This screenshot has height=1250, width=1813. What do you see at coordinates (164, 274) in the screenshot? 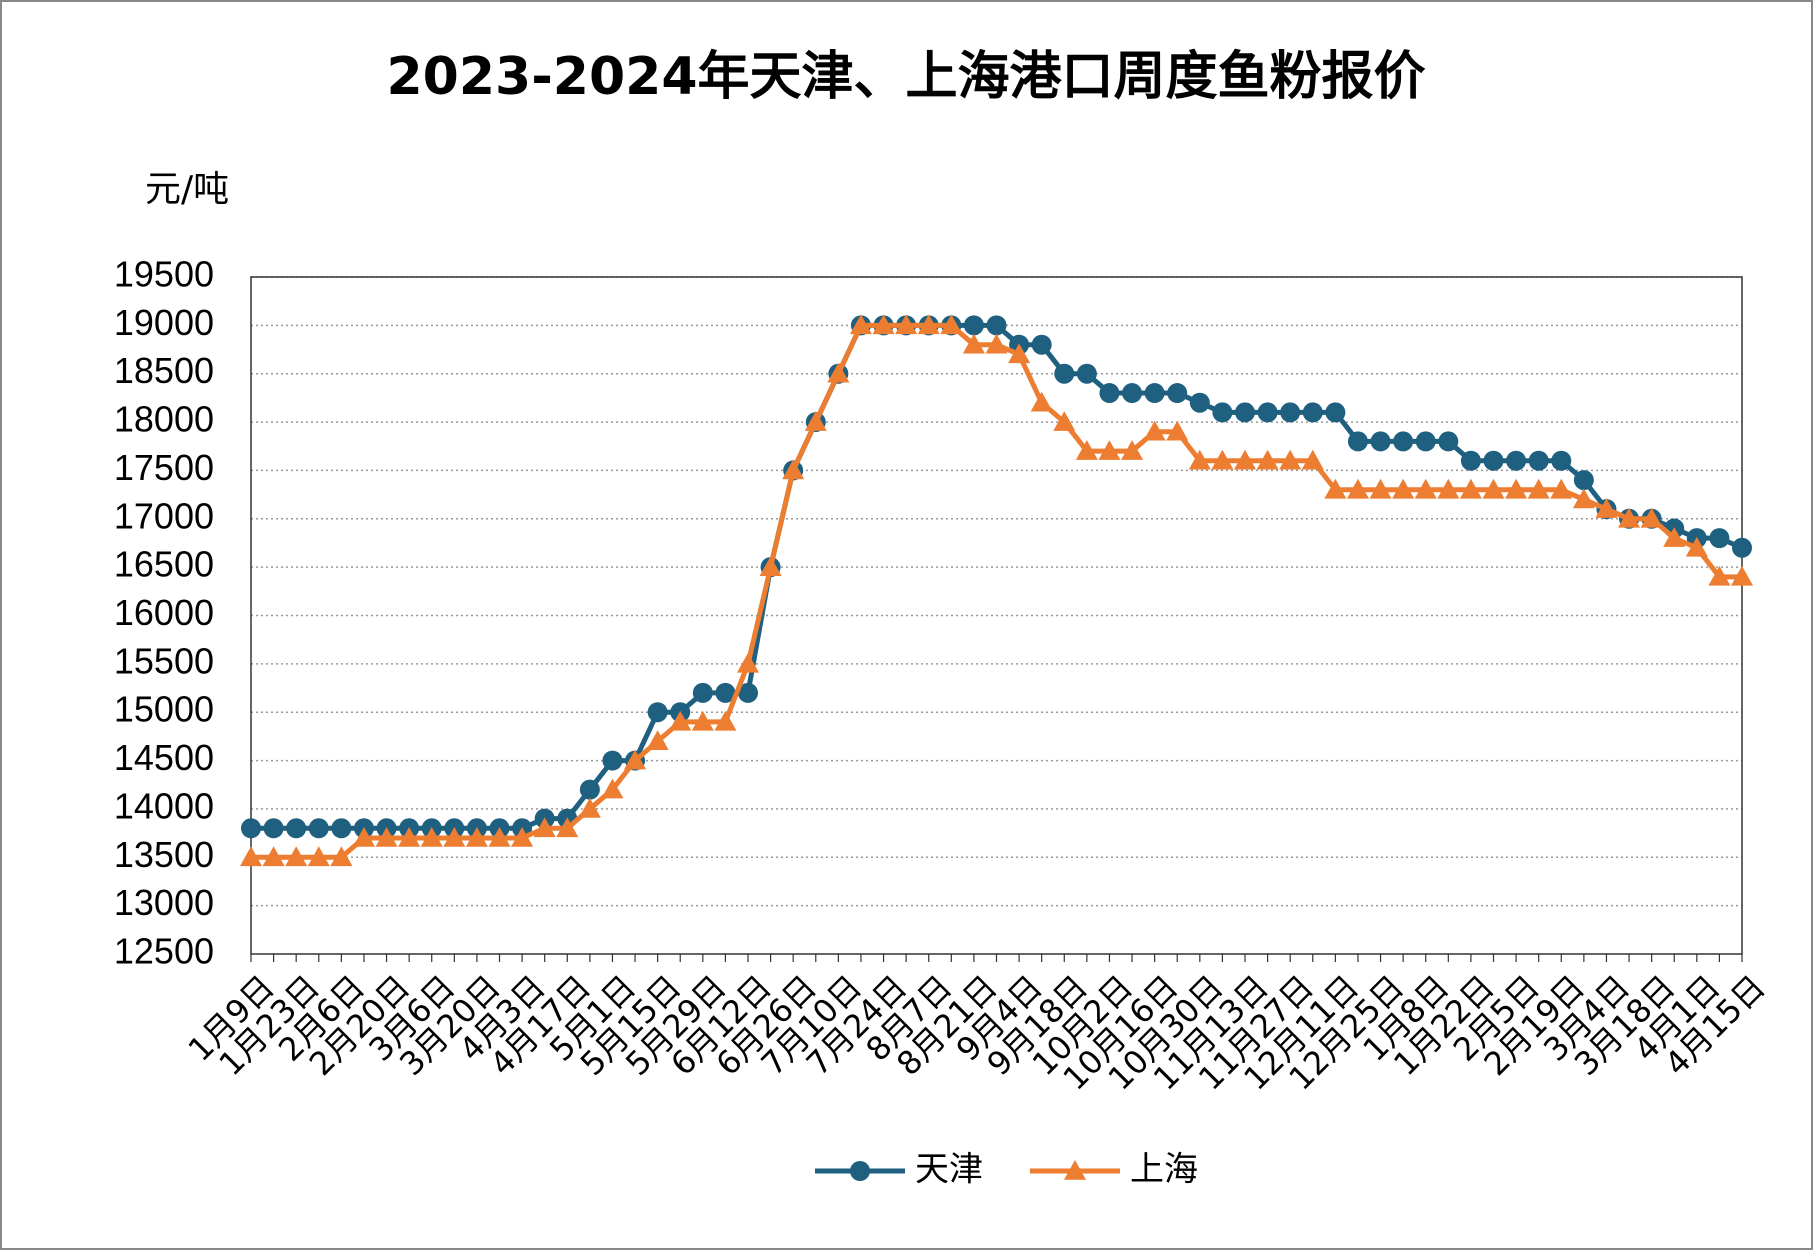
I see `y-tick-label: 19500` at bounding box center [164, 274].